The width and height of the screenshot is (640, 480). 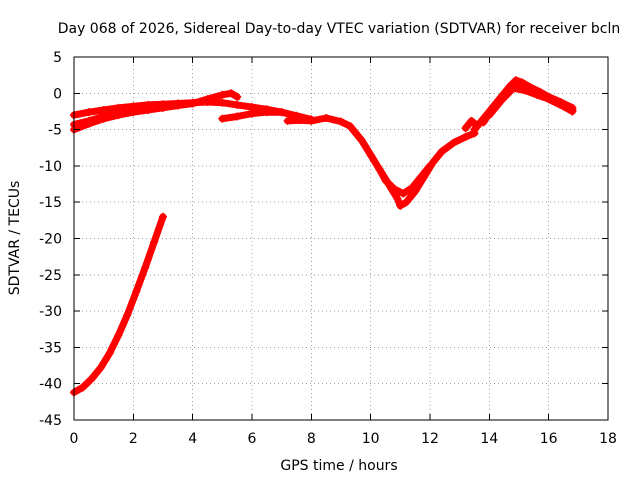 I want to click on y-tick-label: 5, so click(x=57, y=58).